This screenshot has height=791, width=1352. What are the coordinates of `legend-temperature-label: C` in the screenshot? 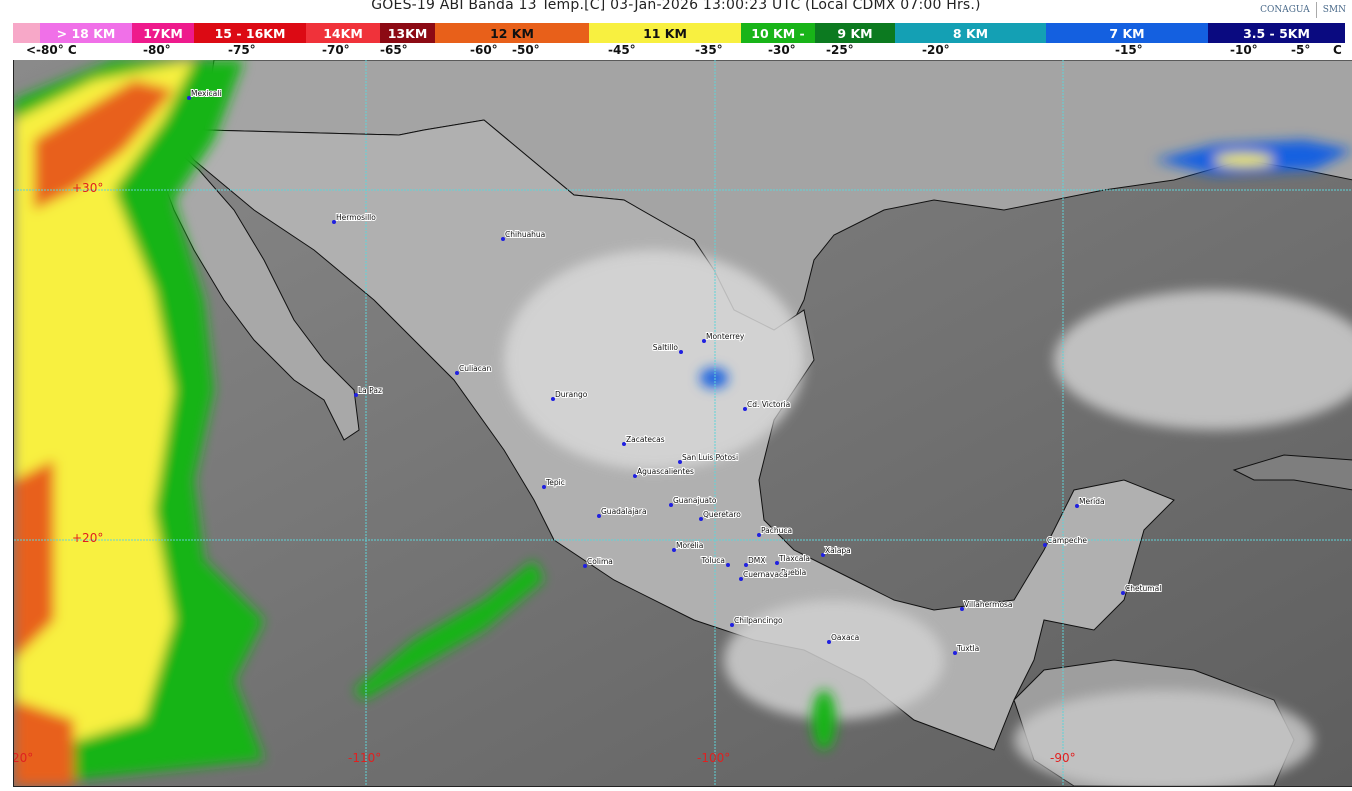 It's located at (1337, 50).